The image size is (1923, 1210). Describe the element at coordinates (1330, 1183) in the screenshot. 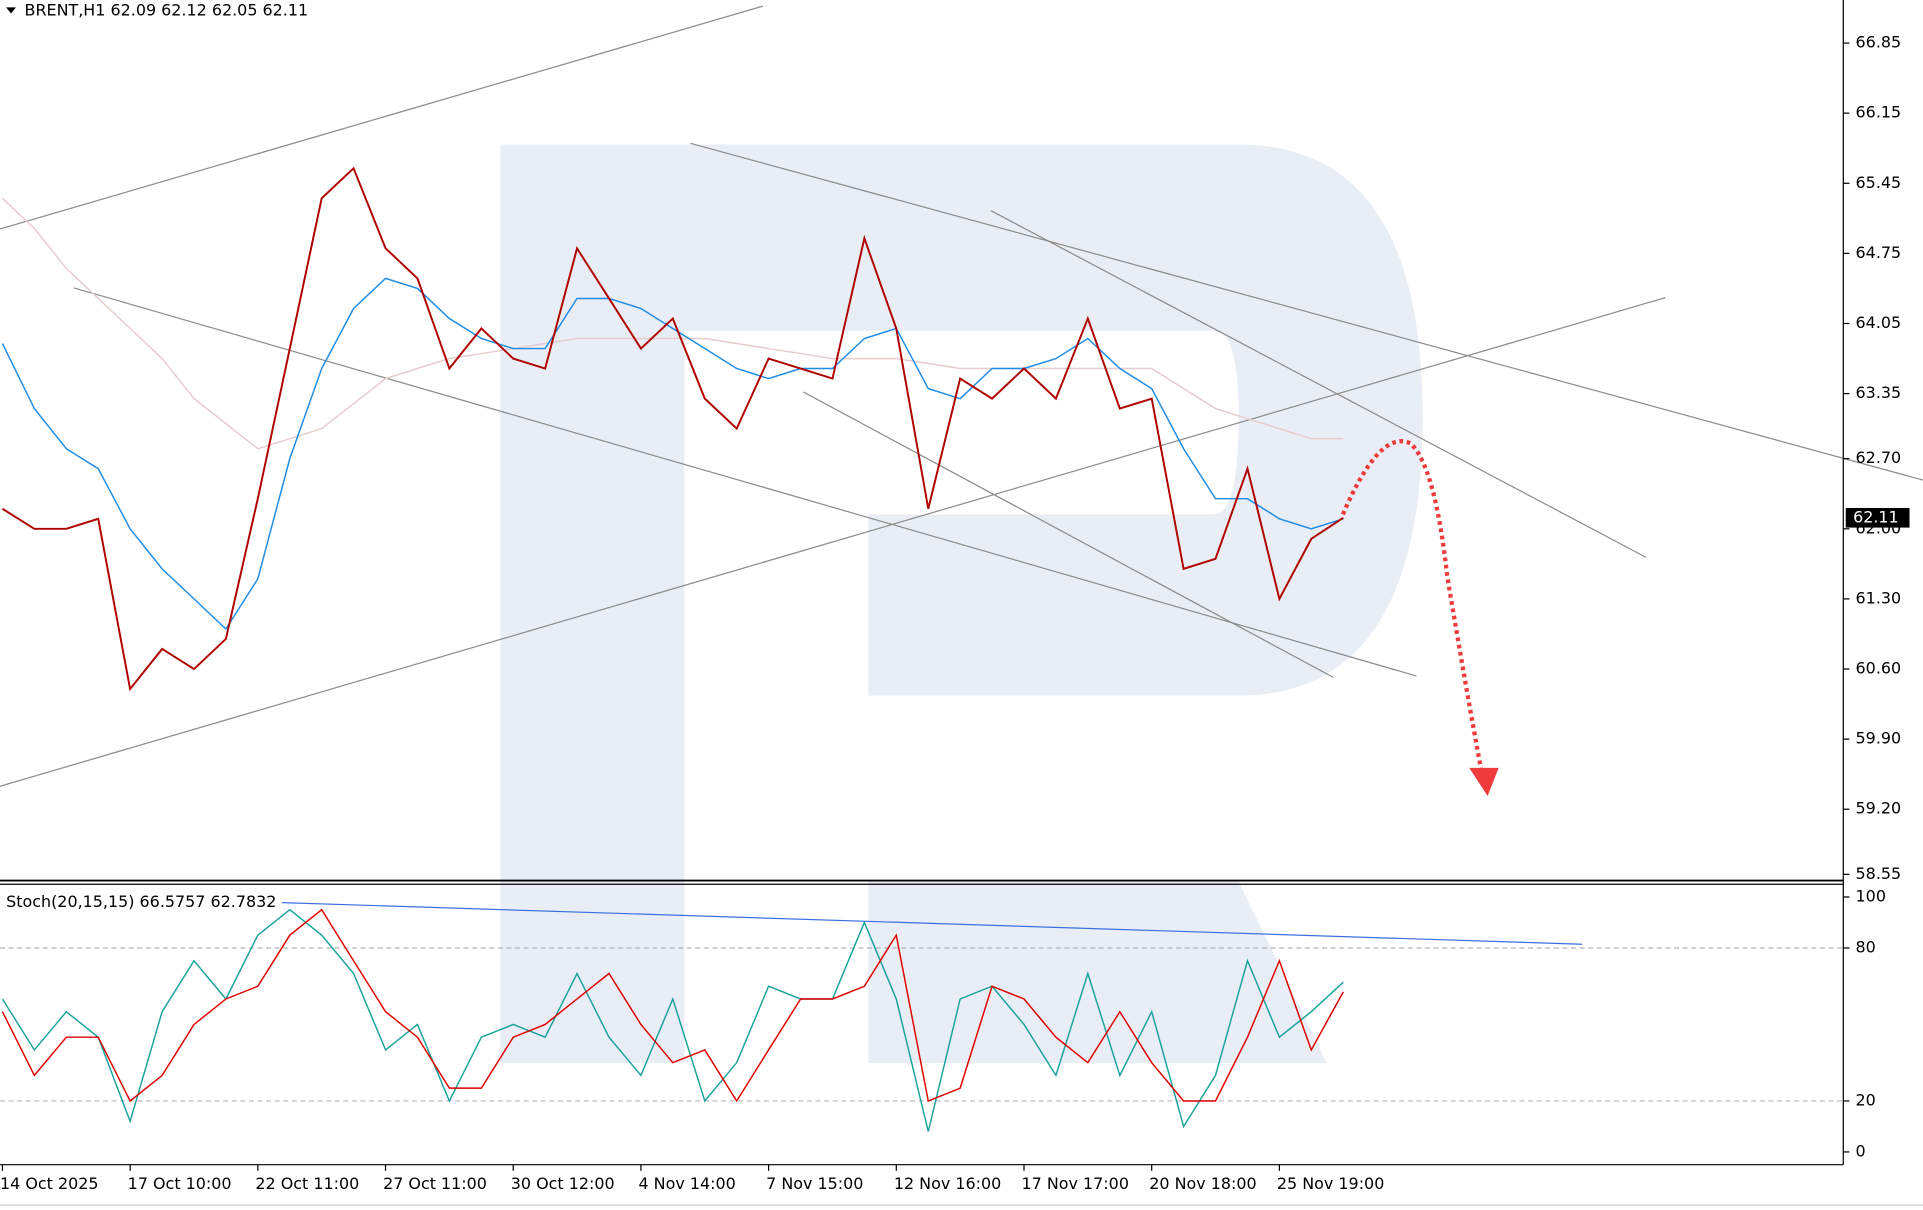

I see `x-tick-label: 25 Nov 19:00` at that location.